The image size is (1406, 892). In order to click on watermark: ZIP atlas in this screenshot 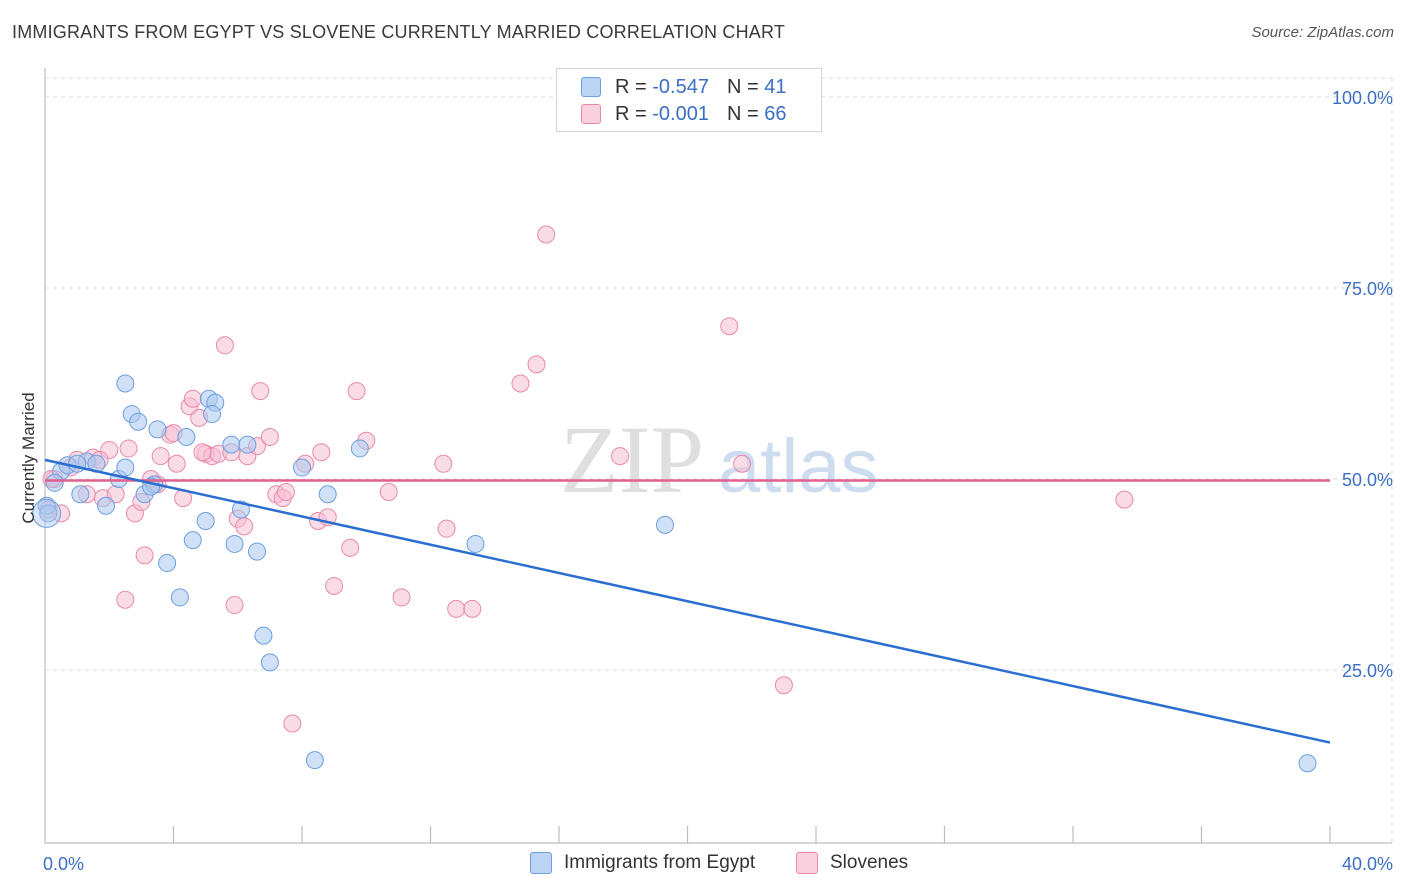, I will do `click(719, 459)`.